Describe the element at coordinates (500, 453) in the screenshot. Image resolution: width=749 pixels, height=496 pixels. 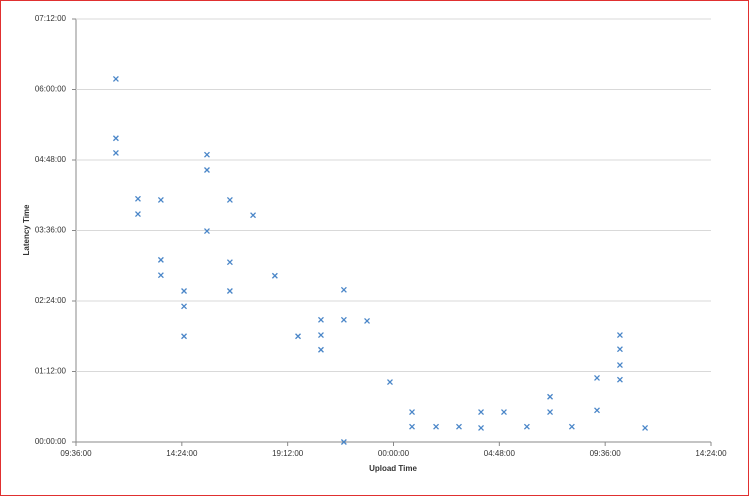
I see `x-tick-label: 04:48:00` at that location.